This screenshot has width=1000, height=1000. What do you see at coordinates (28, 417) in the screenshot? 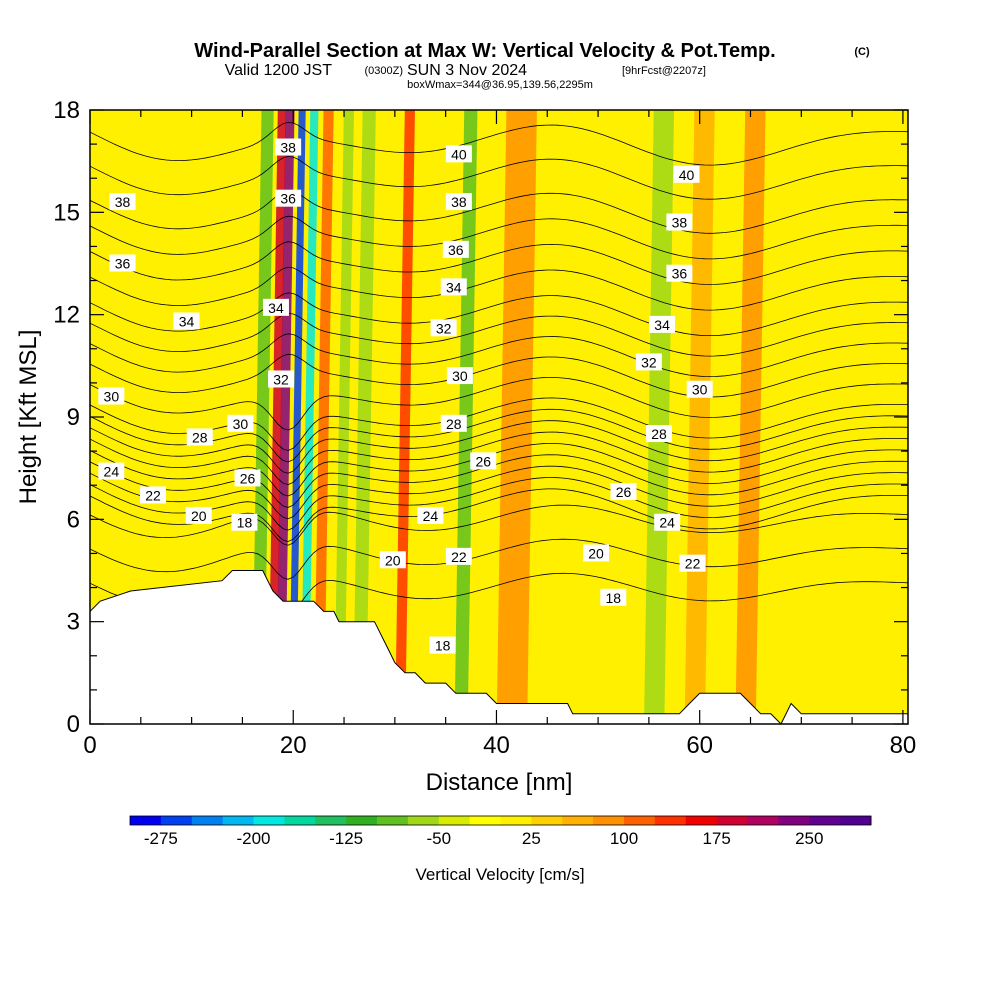
I see `y-axis-label: Height [Kft MSL]` at bounding box center [28, 417].